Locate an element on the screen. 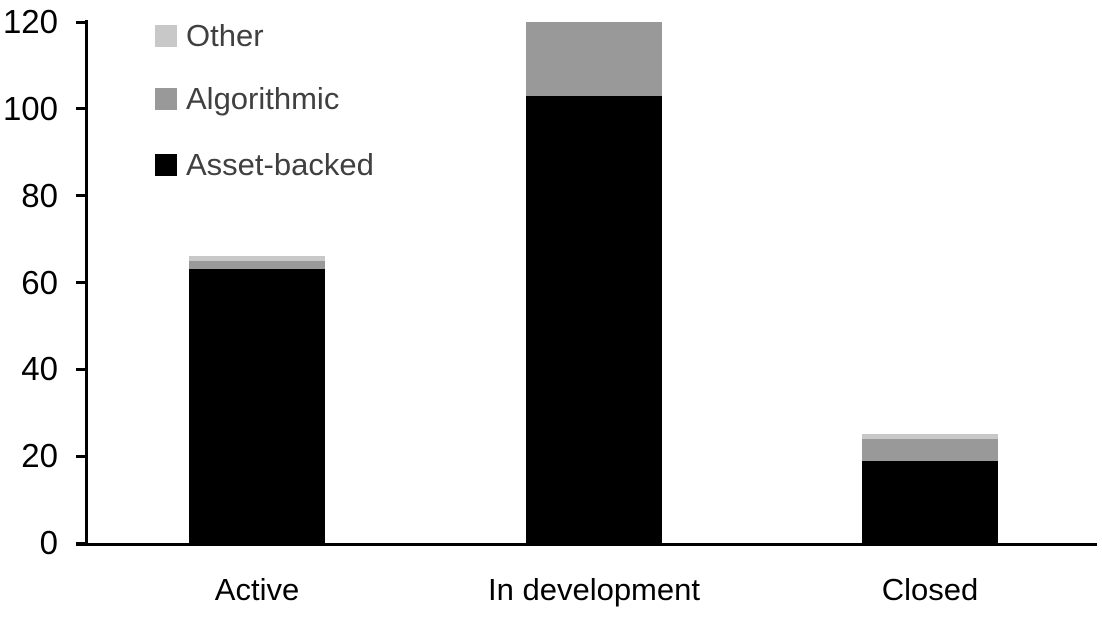  bar-segment-other-active is located at coordinates (257, 258).